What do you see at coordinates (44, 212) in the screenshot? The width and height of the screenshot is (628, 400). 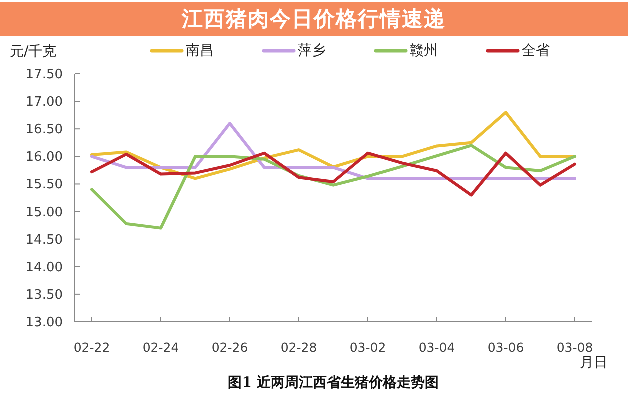 I see `y-tick-label: 15.00` at bounding box center [44, 212].